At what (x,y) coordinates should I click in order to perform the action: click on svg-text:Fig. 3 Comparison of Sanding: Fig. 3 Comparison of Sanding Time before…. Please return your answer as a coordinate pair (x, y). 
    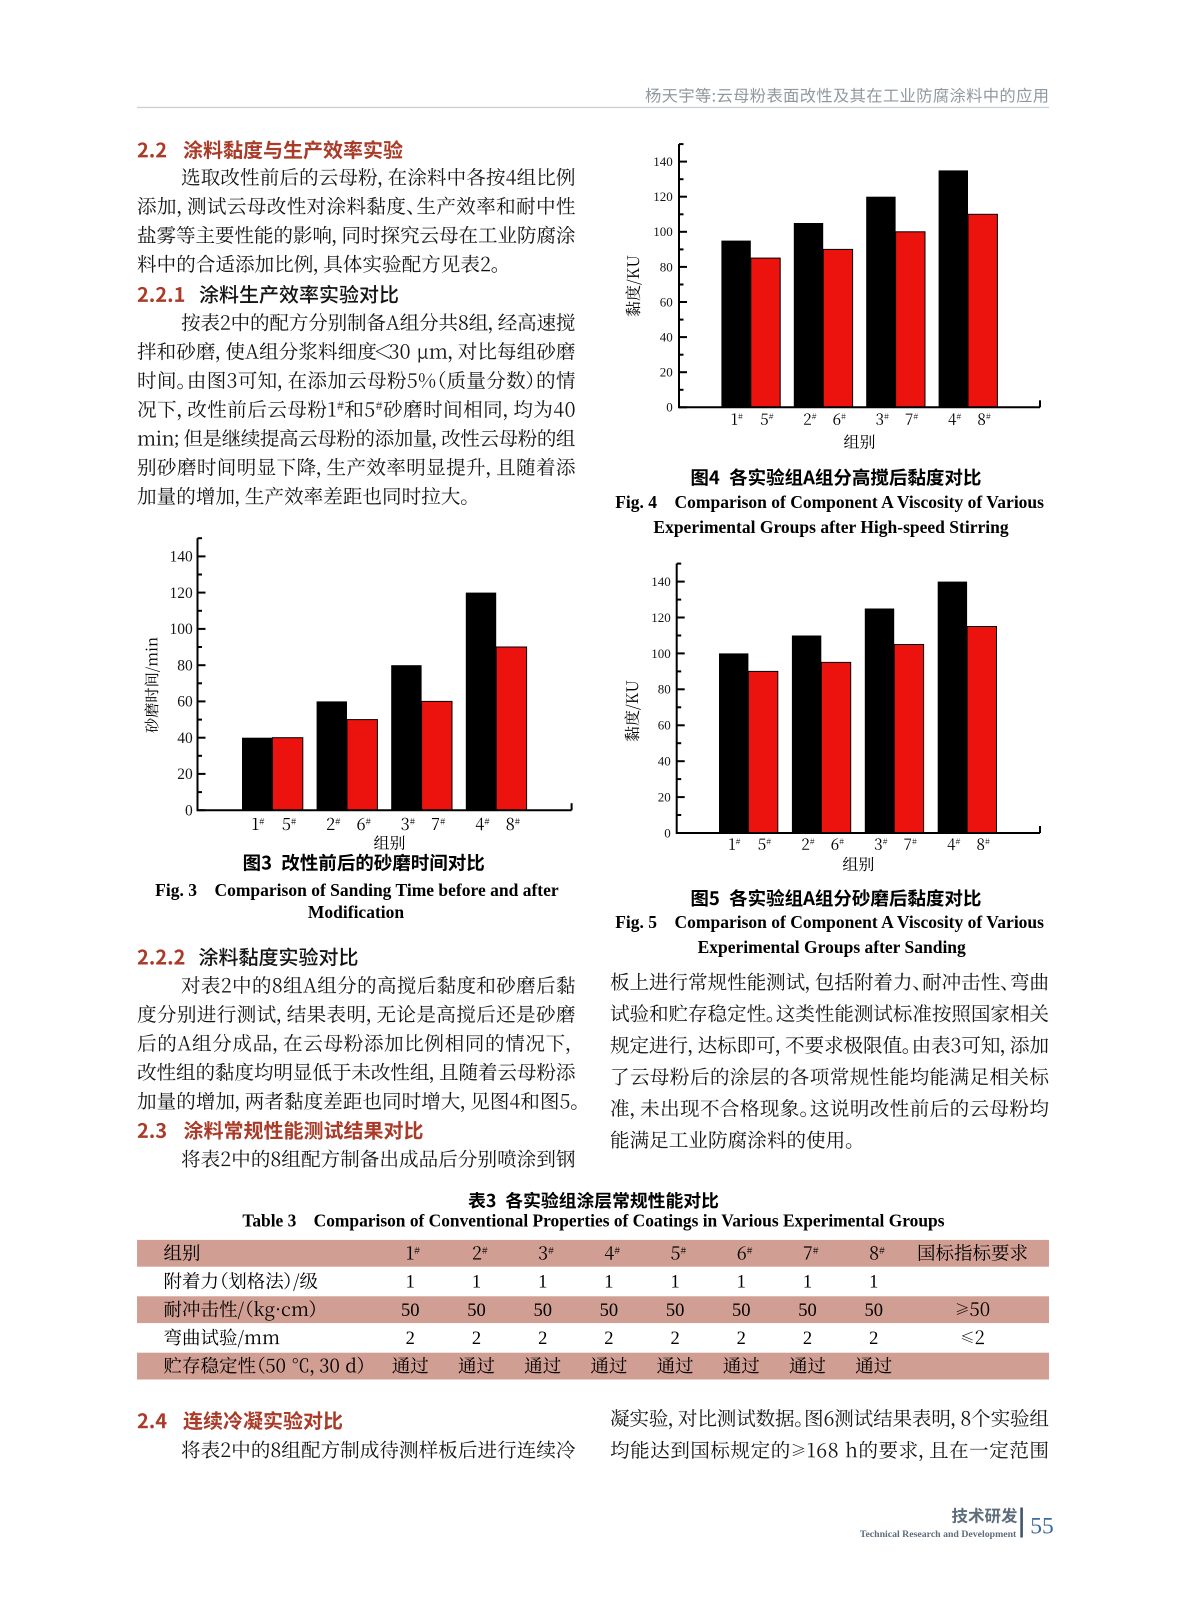
    Looking at the image, I should click on (357, 890).